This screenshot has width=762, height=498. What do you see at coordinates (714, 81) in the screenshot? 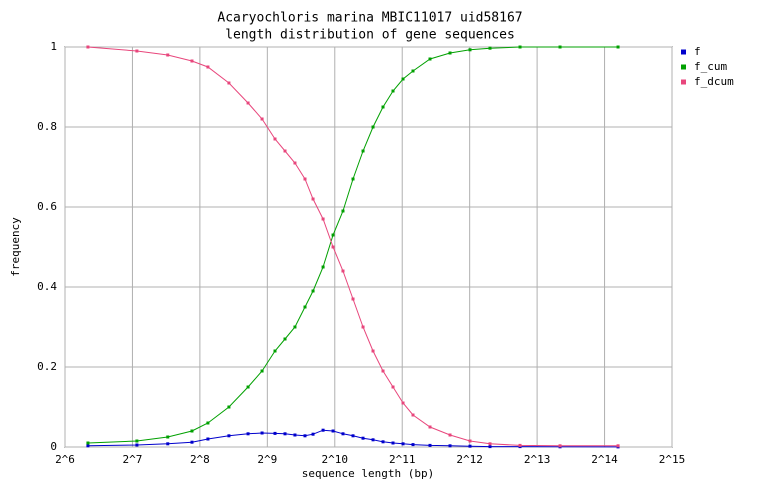
I see `legend-label: f_dcum` at bounding box center [714, 81].